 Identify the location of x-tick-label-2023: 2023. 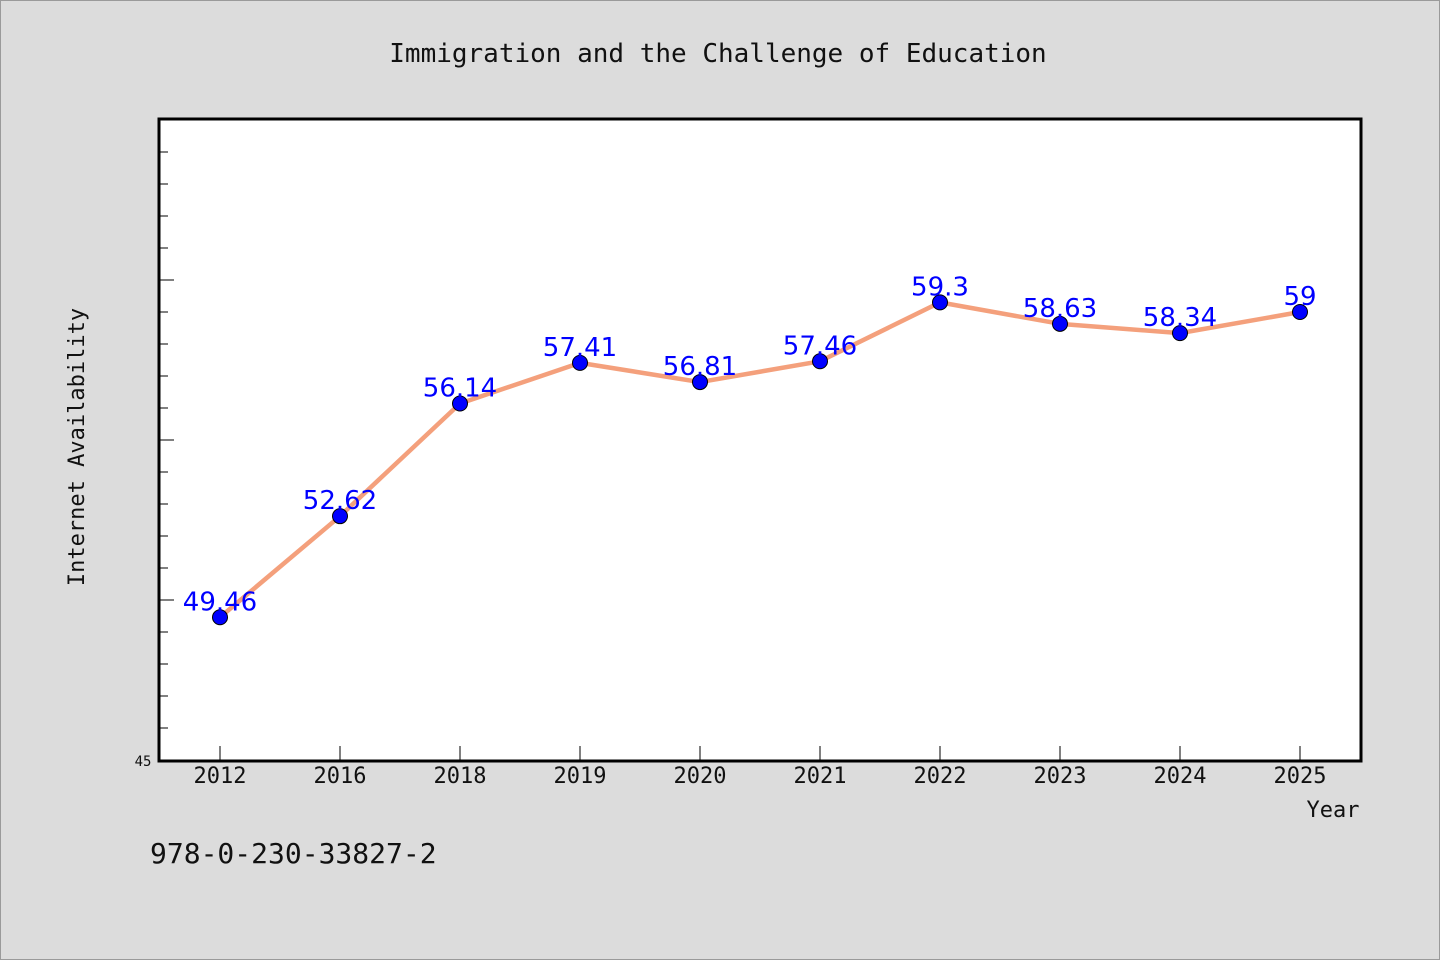
(1060, 776).